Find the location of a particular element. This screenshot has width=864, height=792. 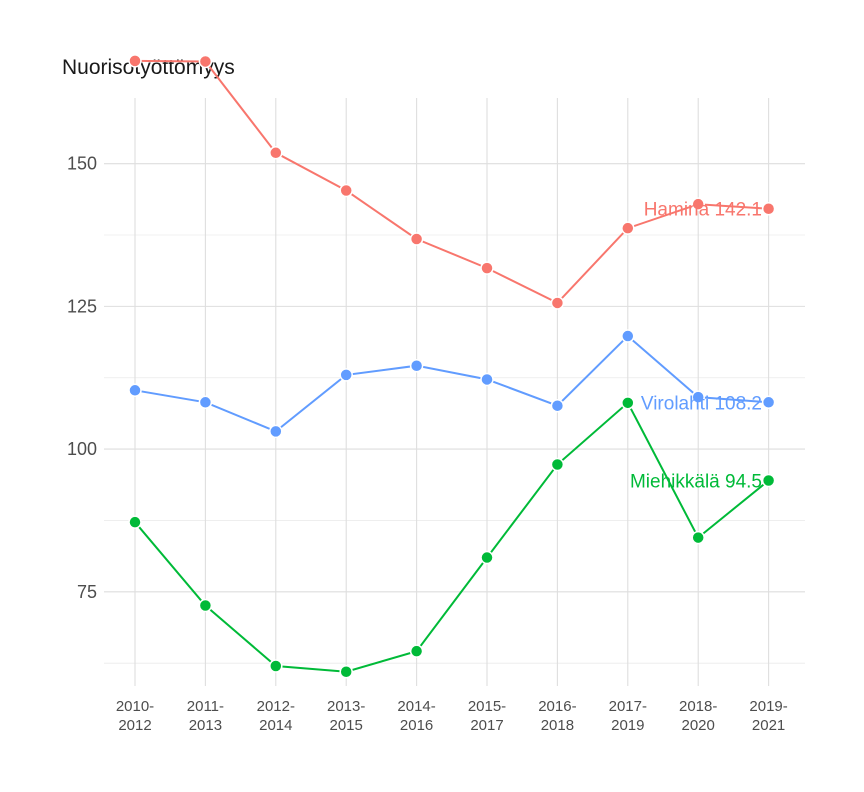

x-tick-label: 2014-2016 is located at coordinates (416, 716).